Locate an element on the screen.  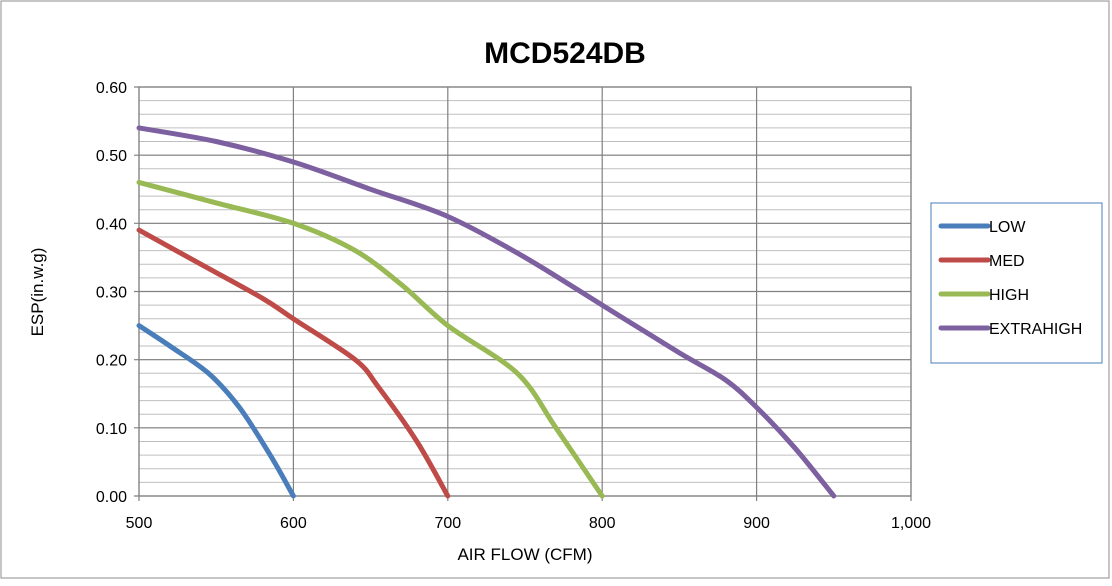
legend-label-med: MED is located at coordinates (1007, 261).